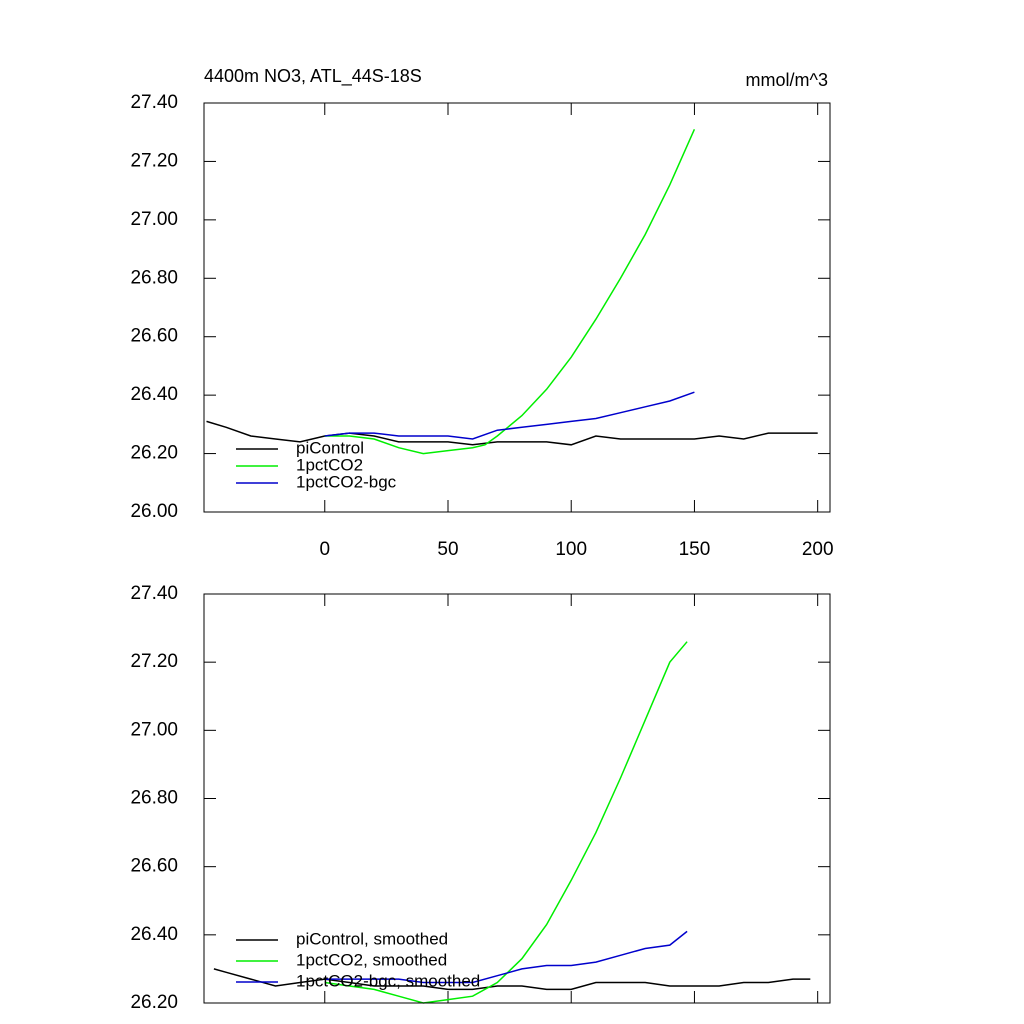 This screenshot has width=1024, height=1024. I want to click on legend-label: piControl, so click(330, 447).